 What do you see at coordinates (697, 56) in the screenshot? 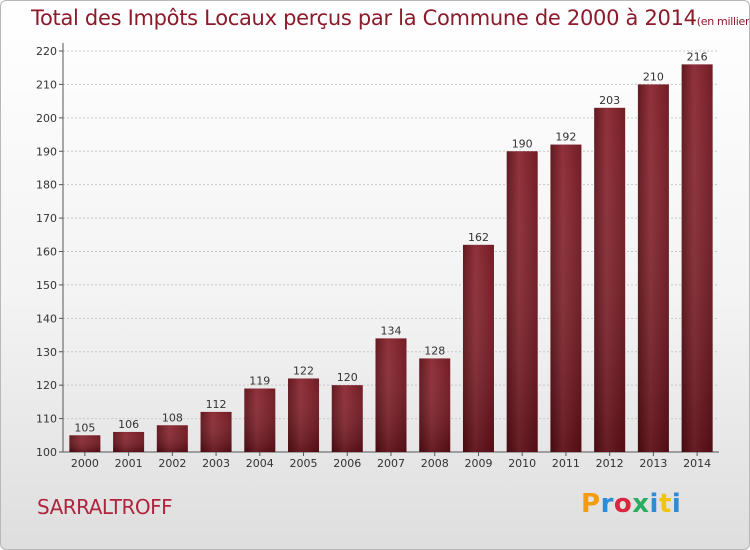
I see `data-label: 216` at bounding box center [697, 56].